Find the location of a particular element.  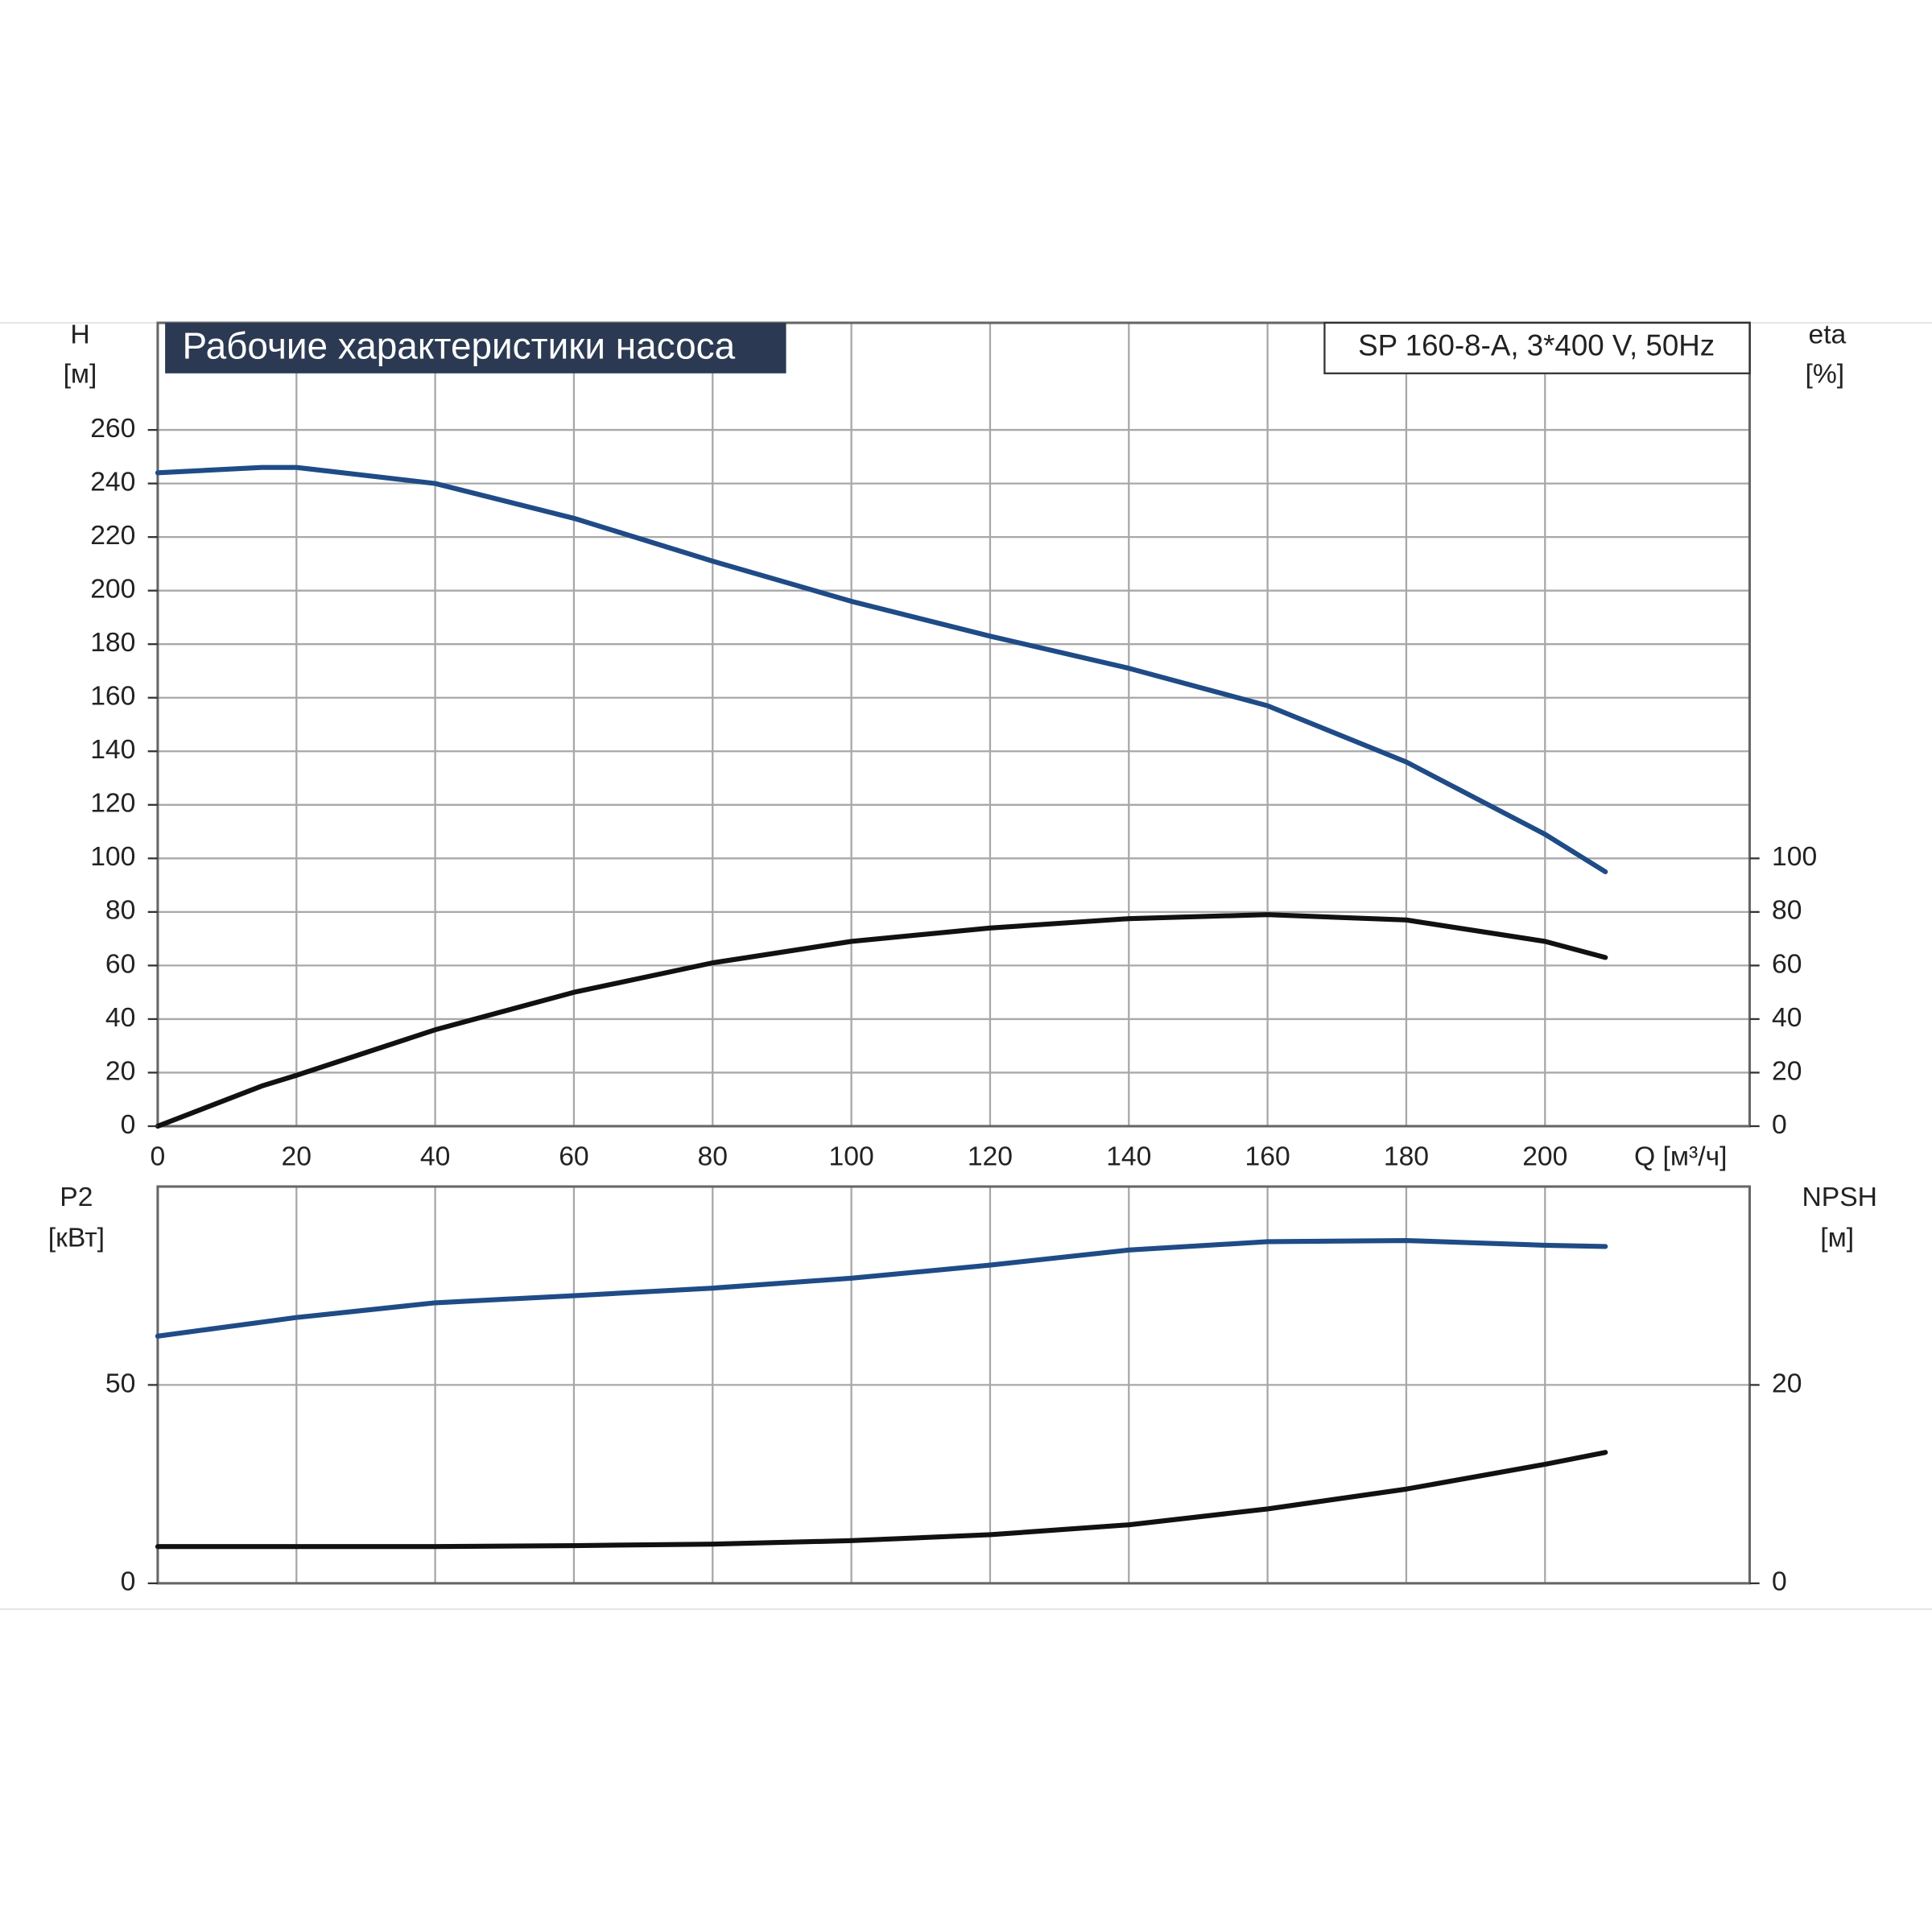

x-tick-label: 80 is located at coordinates (713, 1157).